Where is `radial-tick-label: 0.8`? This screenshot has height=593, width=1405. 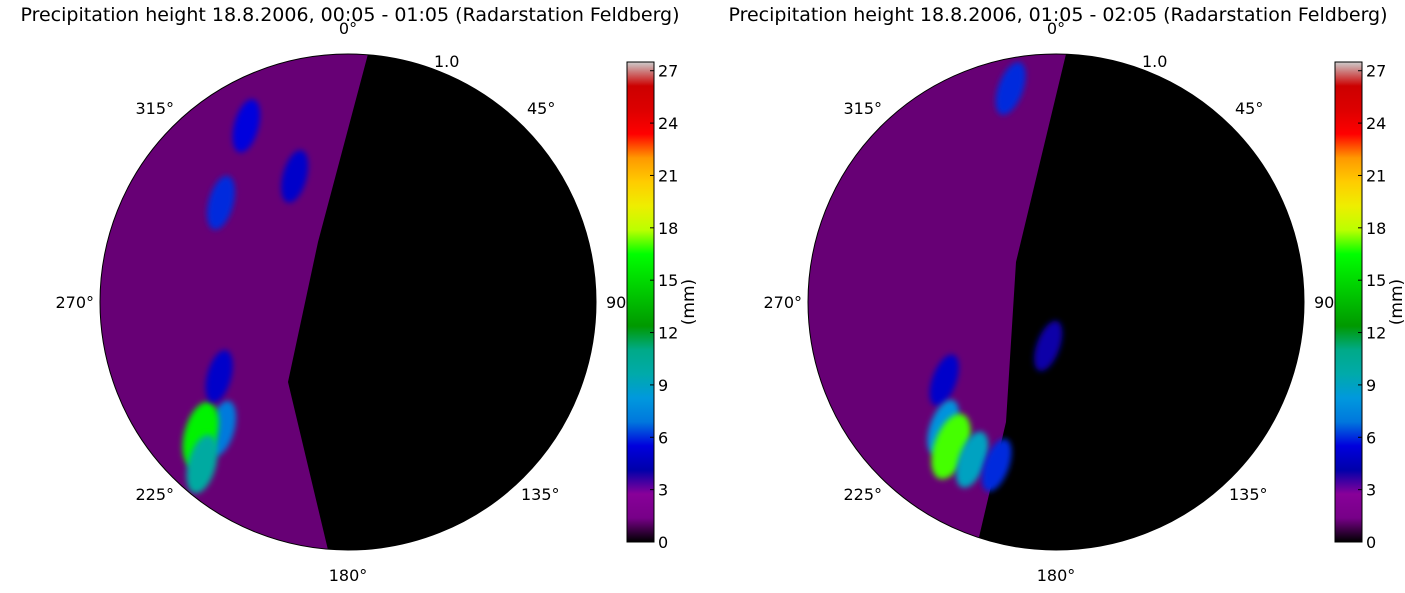 radial-tick-label: 0.8 is located at coordinates (1152, 107).